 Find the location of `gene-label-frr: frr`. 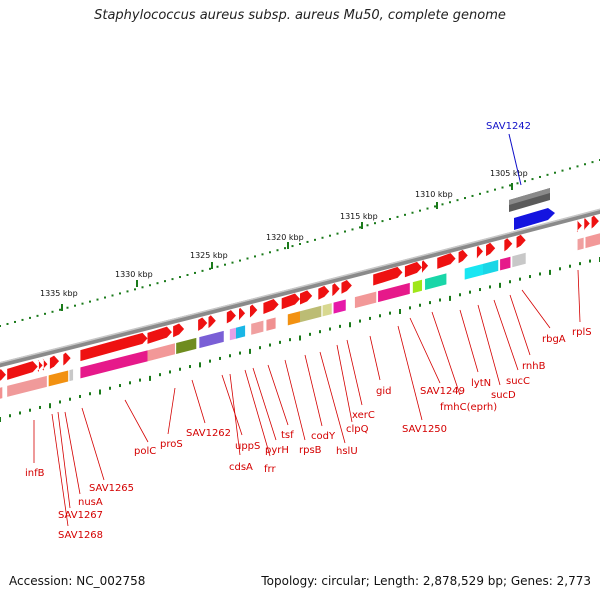

gene-label-frr: frr is located at coordinates (270, 469).